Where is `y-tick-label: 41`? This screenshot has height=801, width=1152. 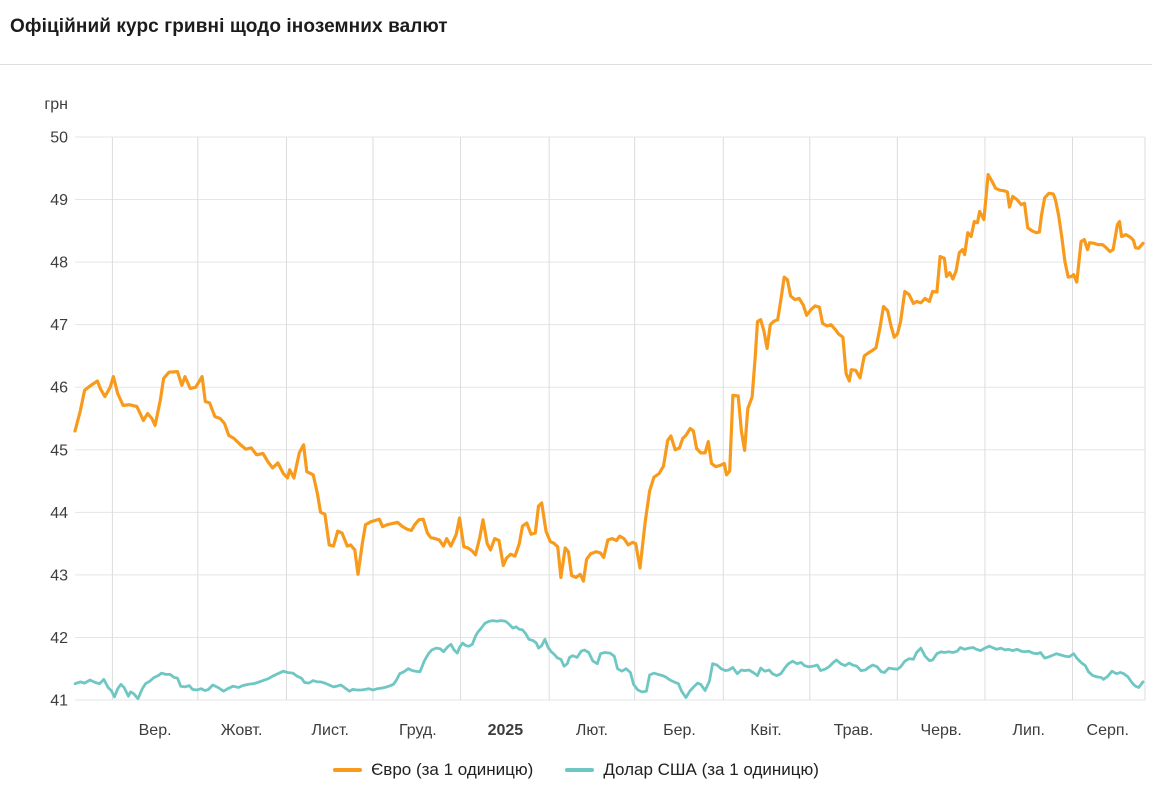
y-tick-label: 41 is located at coordinates (59, 701).